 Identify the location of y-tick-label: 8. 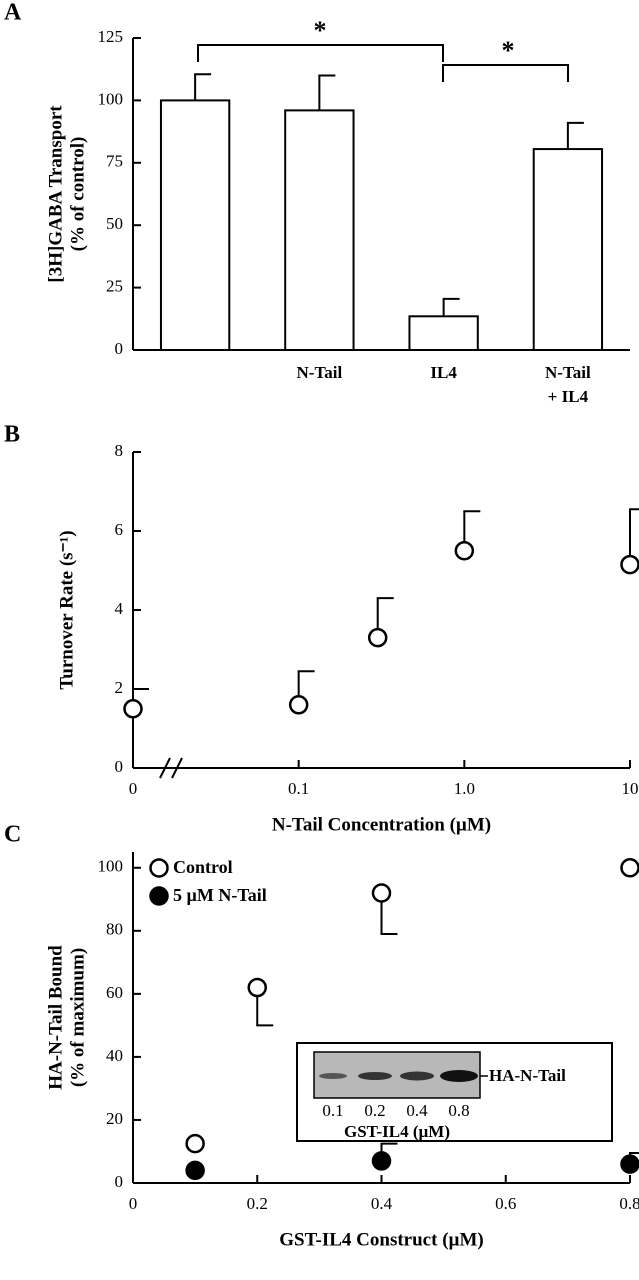
(119, 450).